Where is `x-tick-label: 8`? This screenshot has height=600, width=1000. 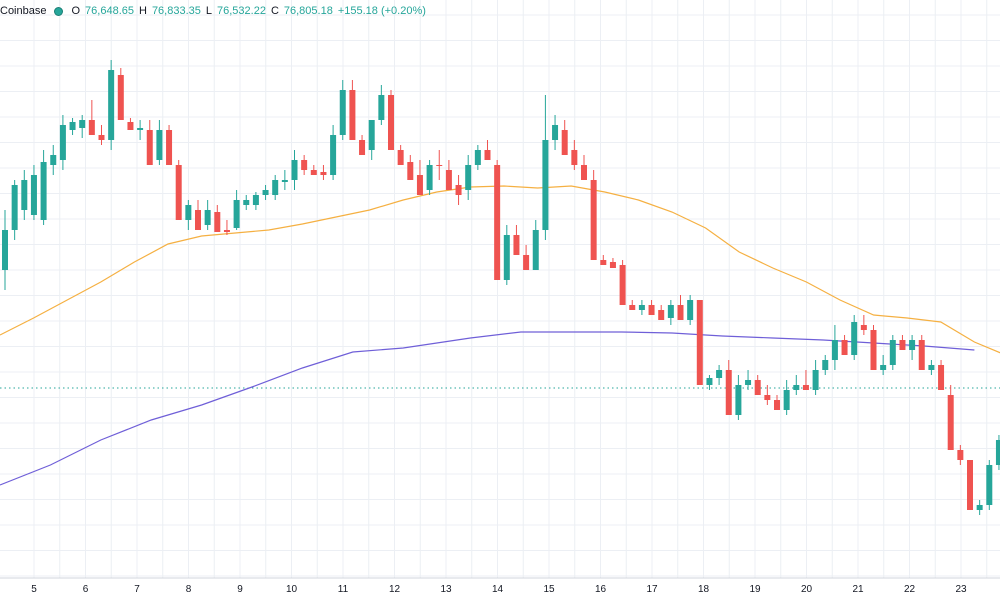
x-tick-label: 8 is located at coordinates (189, 589).